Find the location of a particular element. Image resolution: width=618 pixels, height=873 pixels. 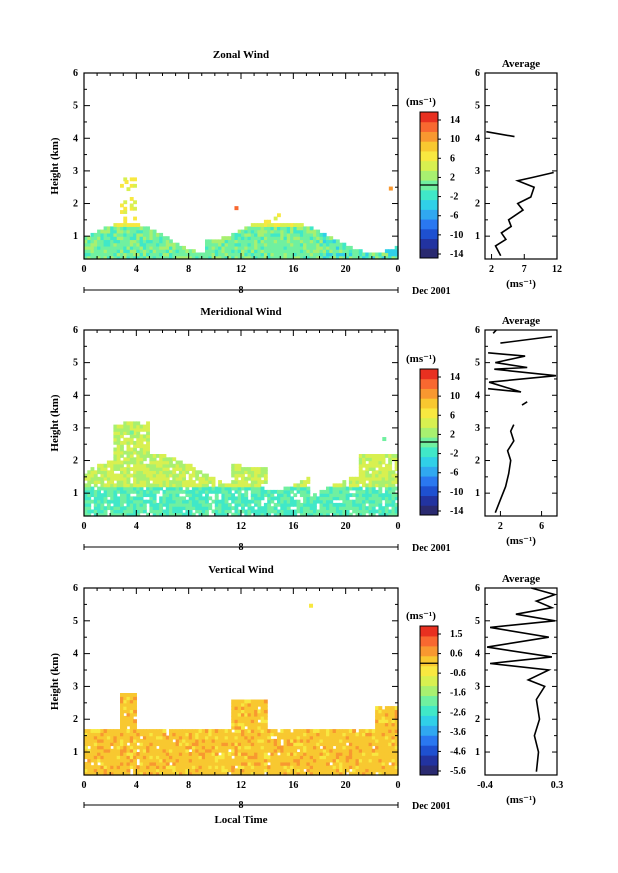

average-y-tick-label: 4 is located at coordinates (477, 654).